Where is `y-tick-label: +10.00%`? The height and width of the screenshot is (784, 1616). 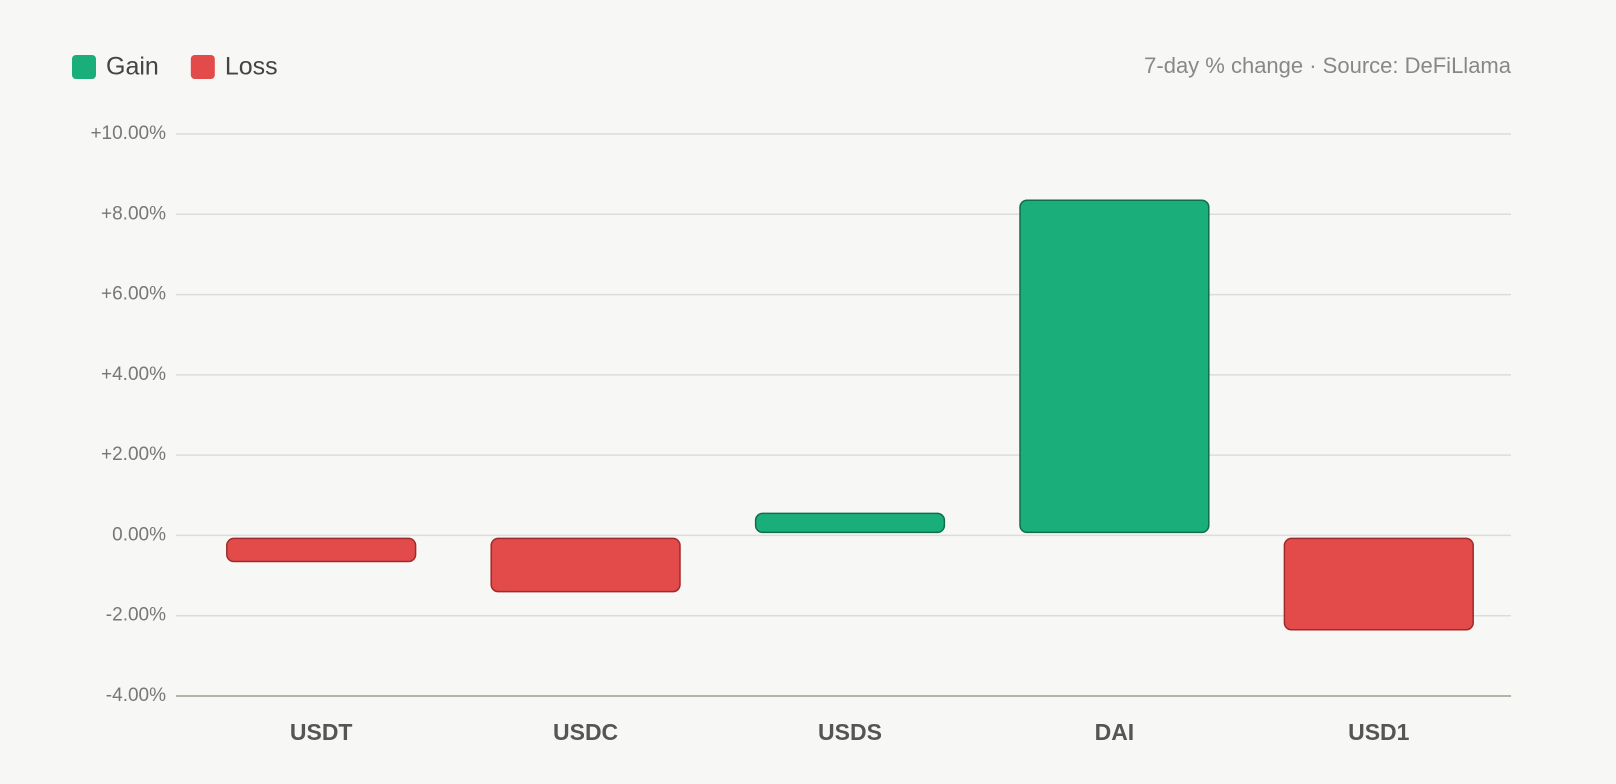 y-tick-label: +10.00% is located at coordinates (128, 133).